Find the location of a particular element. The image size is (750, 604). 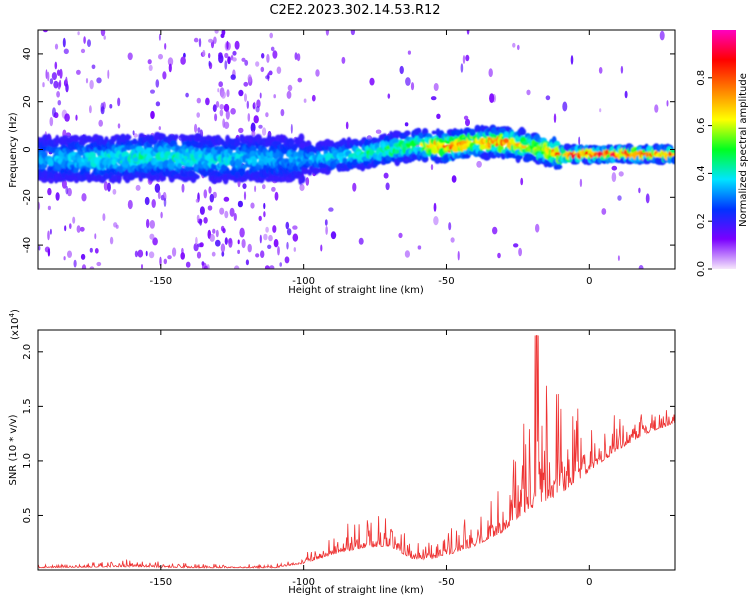

snr-scale-label: (x104) is located at coordinates (14, 324).